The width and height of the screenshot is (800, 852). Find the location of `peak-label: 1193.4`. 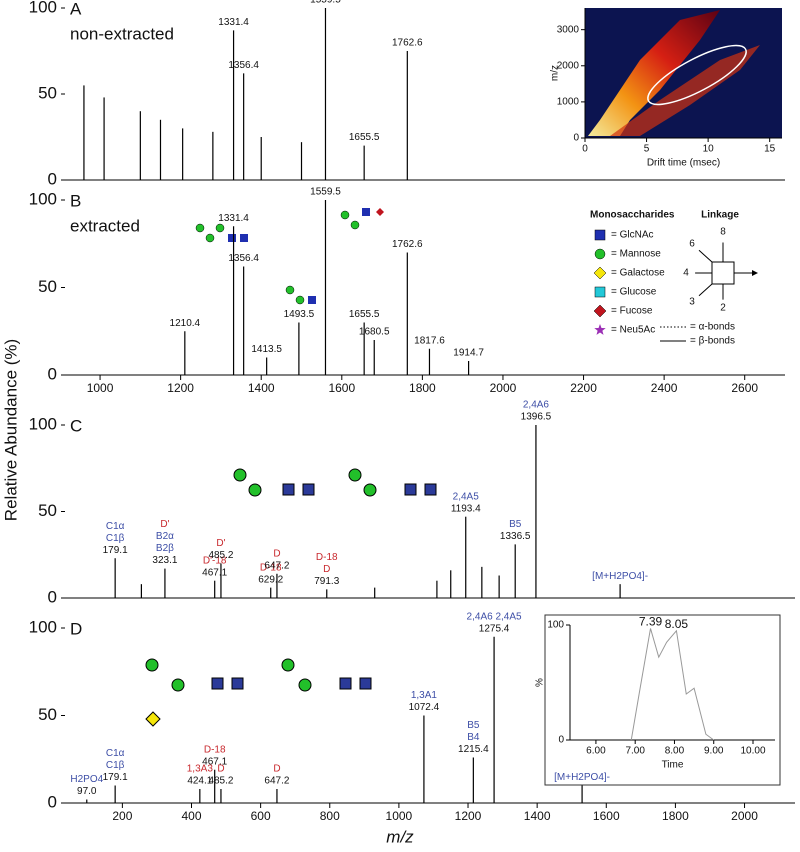

peak-label: 1193.4 is located at coordinates (466, 508).